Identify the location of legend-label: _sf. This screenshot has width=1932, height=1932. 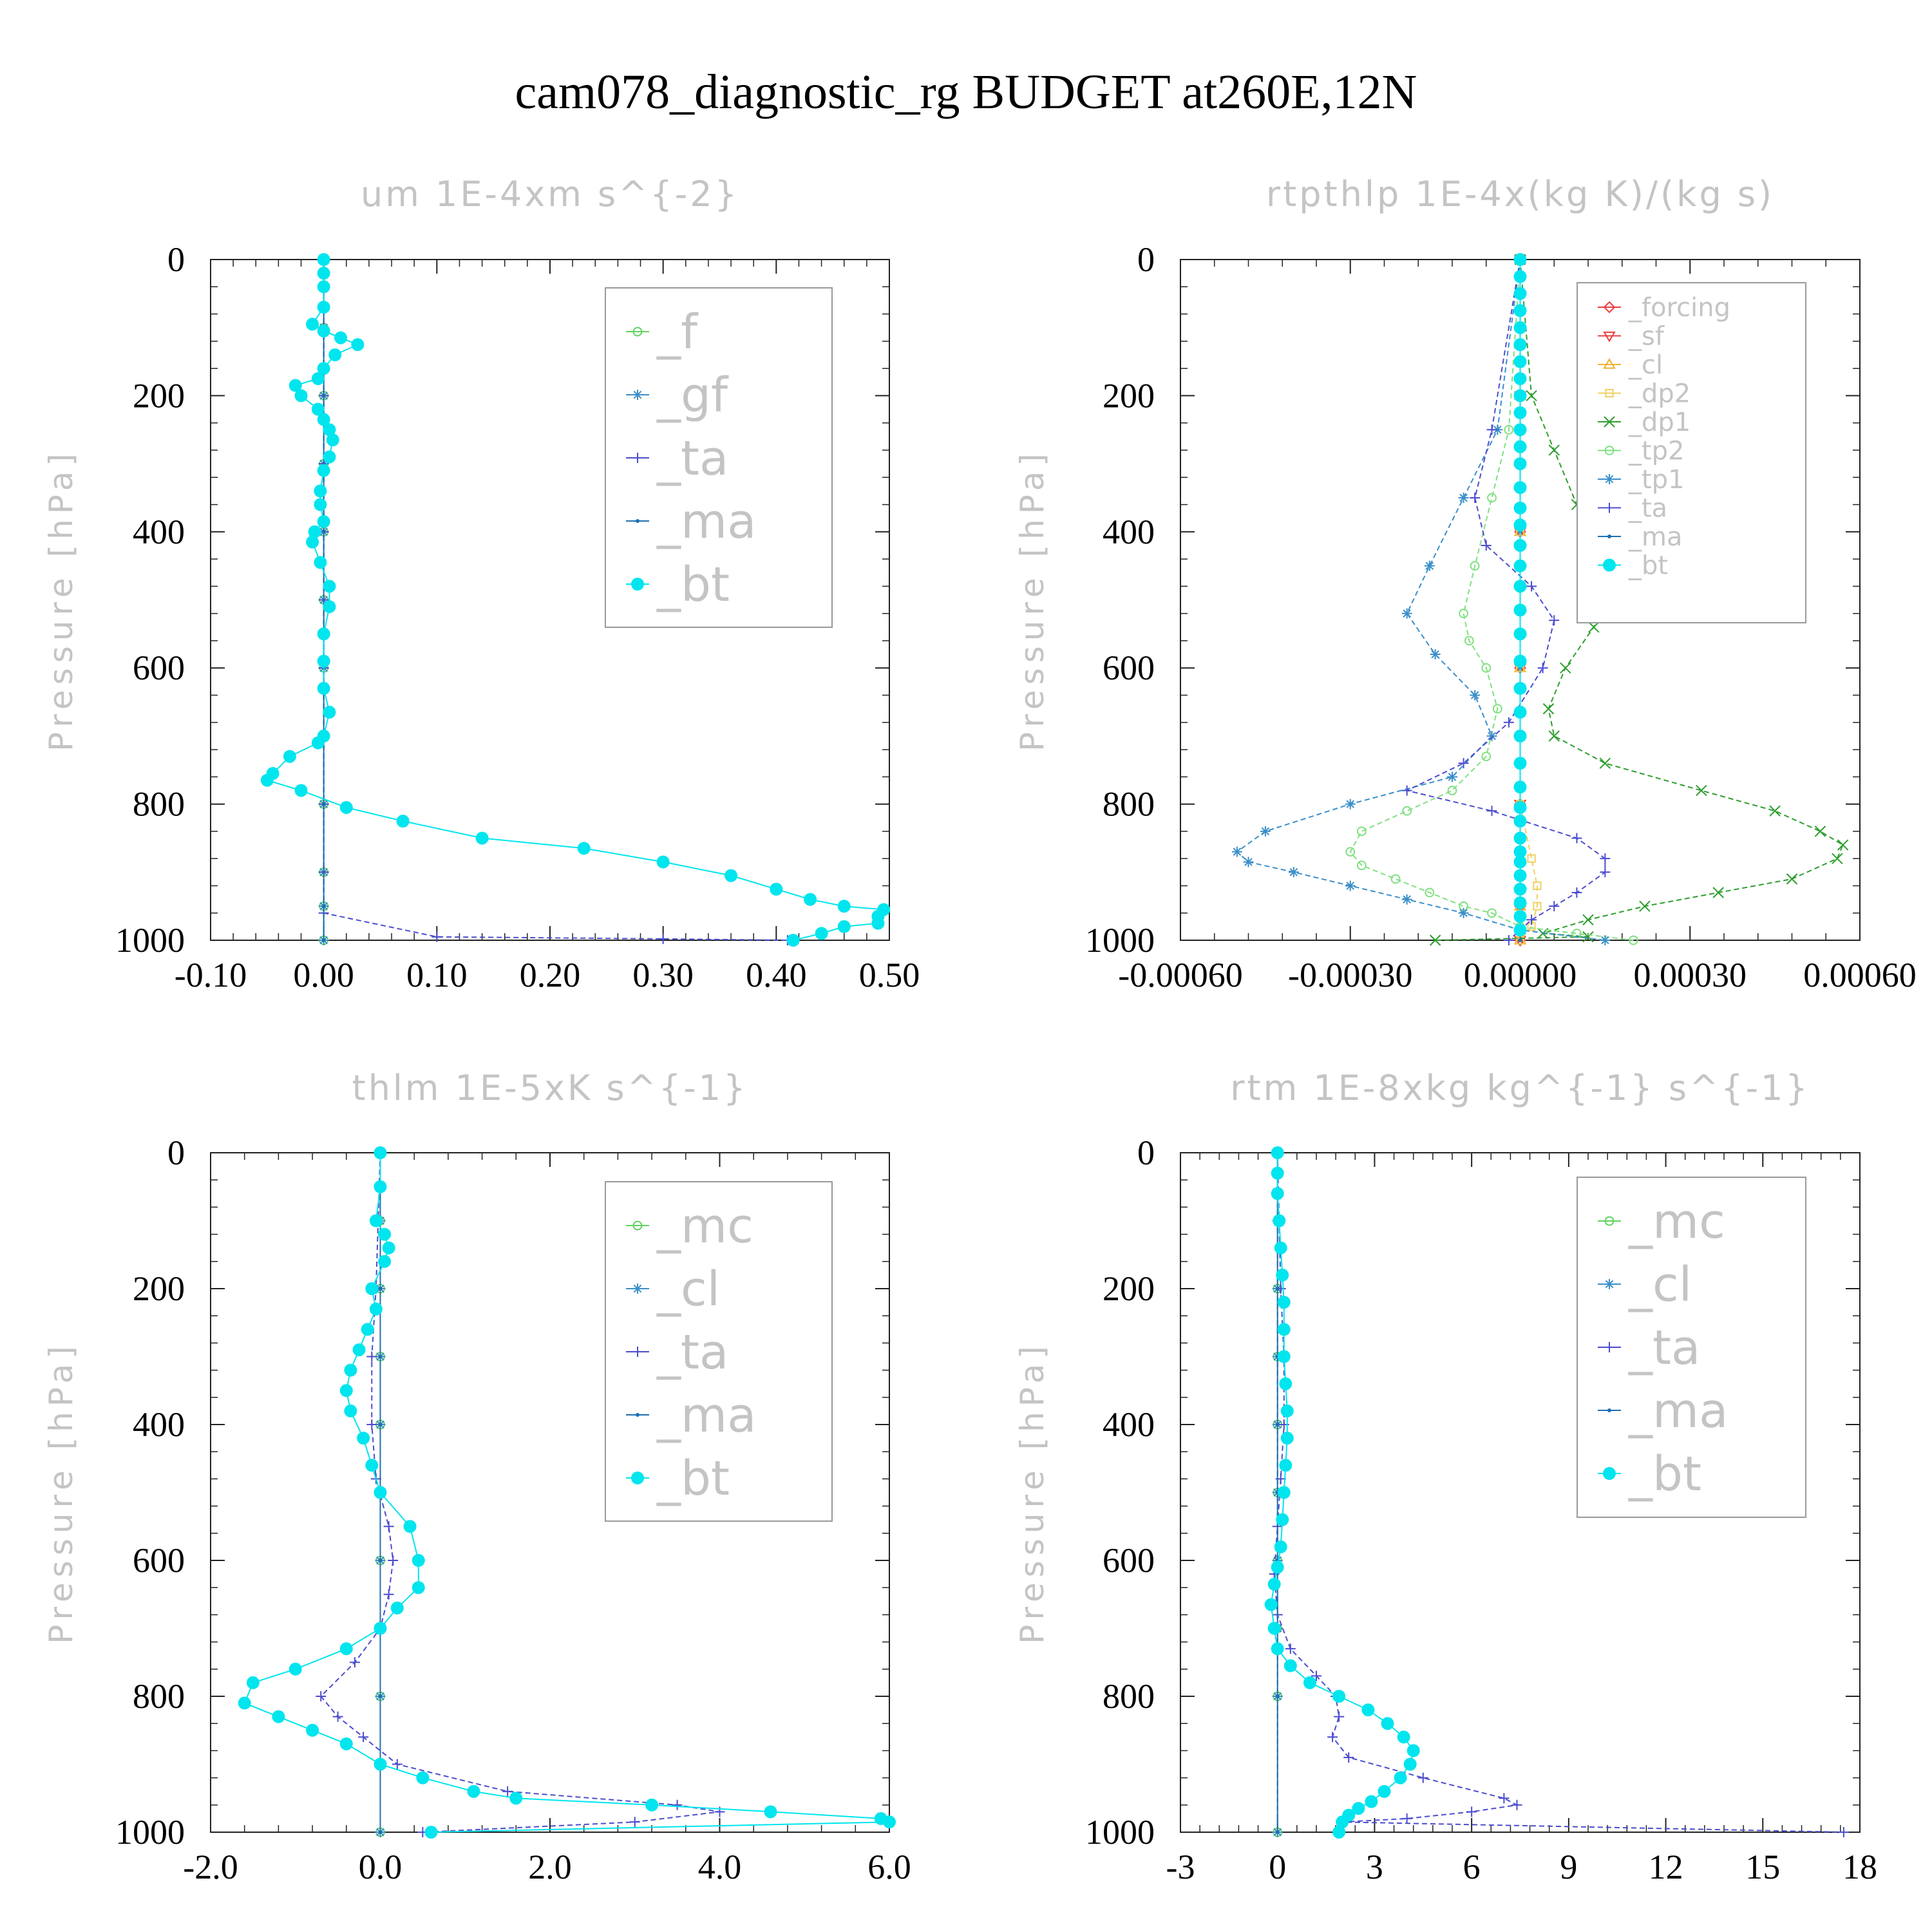
(1646, 337).